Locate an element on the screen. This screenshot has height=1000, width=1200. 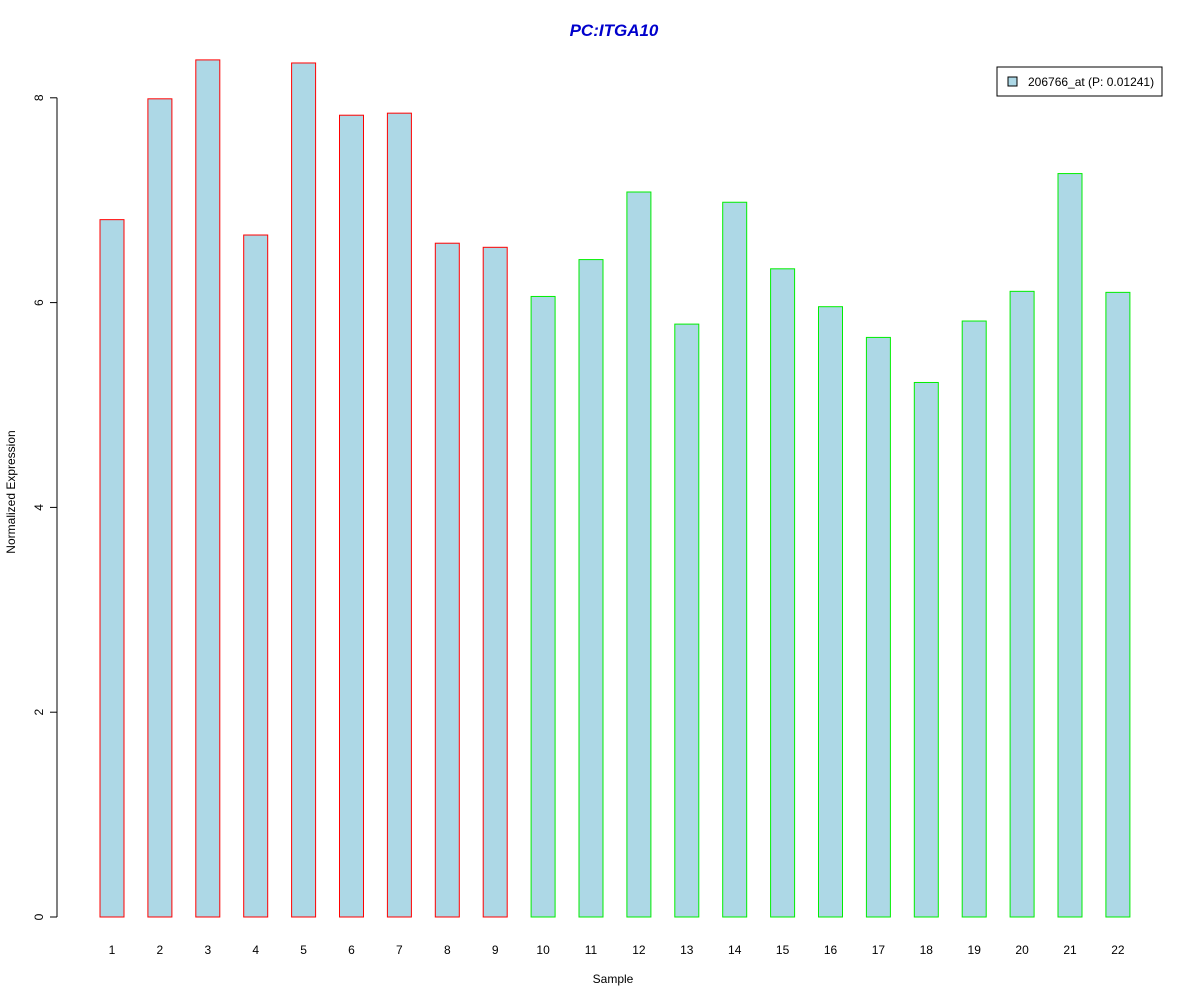
x-axis-title: Sample is located at coordinates (613, 979).